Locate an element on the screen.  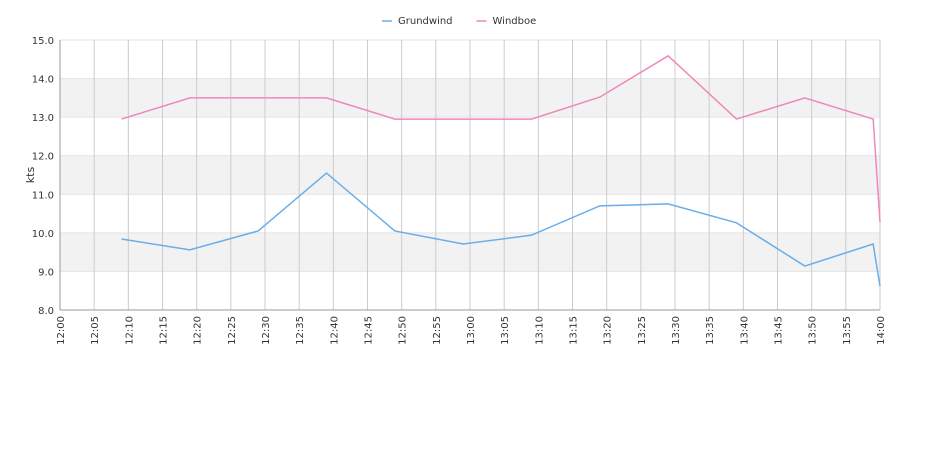
x-tick-label: 13:10 is located at coordinates (539, 330).